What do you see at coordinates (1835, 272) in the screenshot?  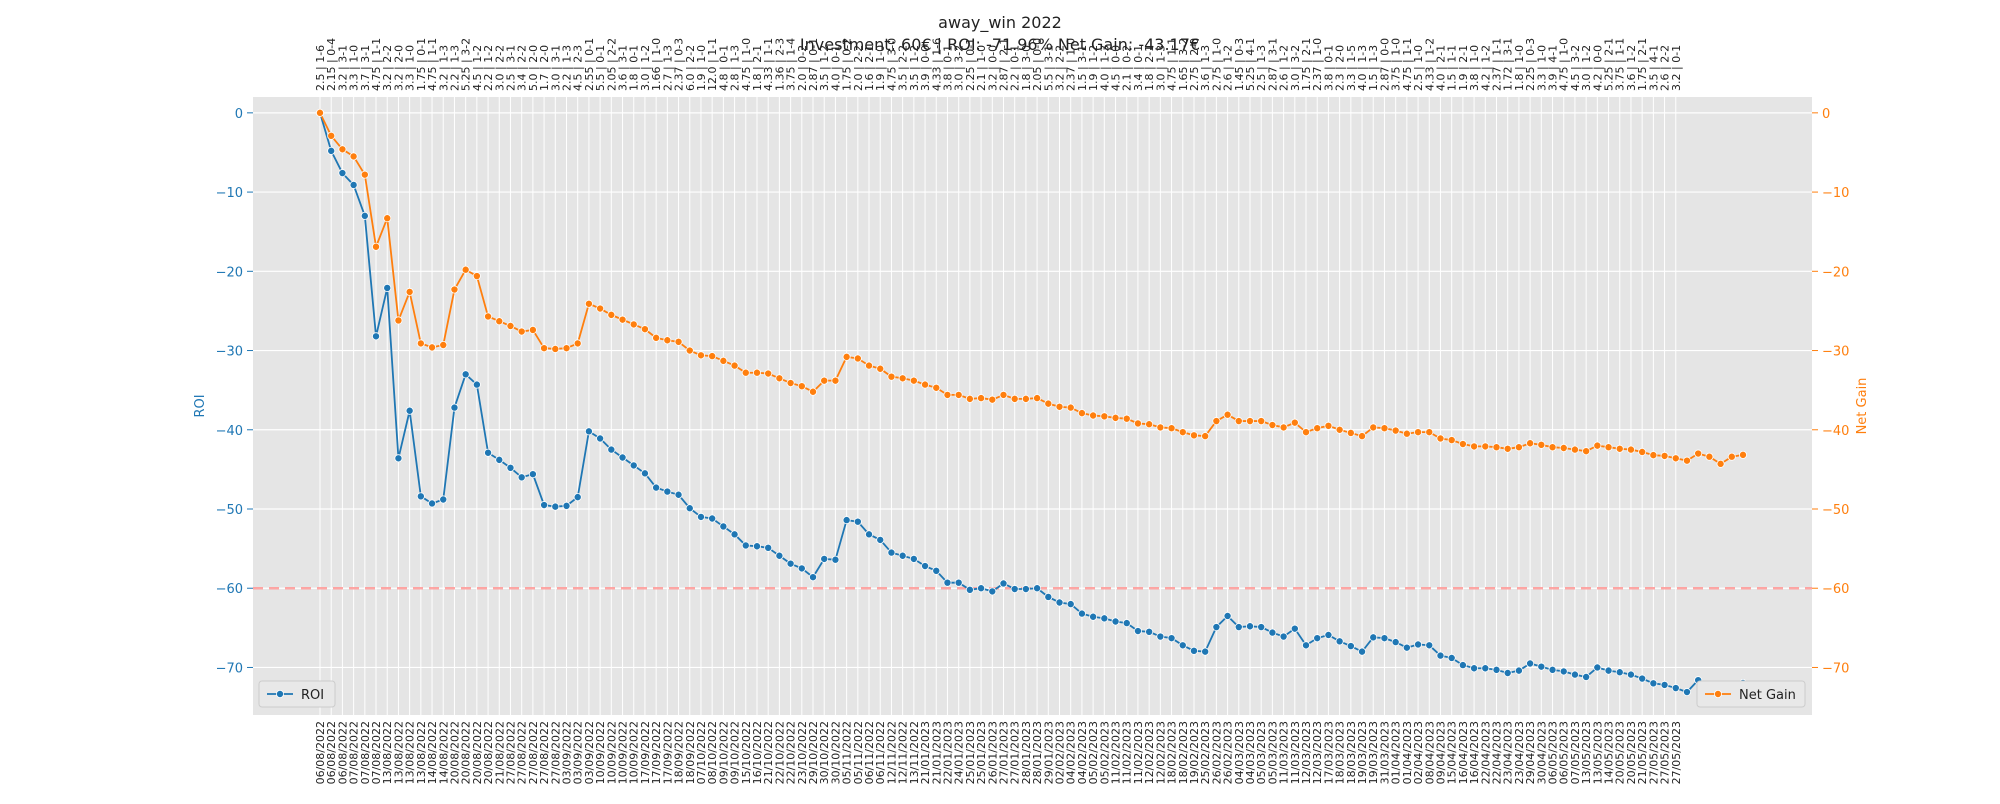 I see `y-right-tick-label: −20` at bounding box center [1835, 272].